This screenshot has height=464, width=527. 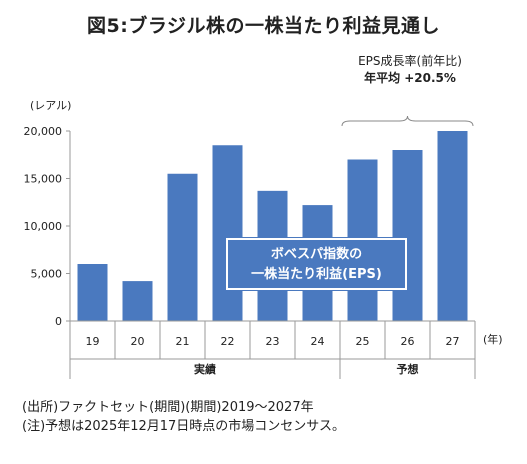 What do you see at coordinates (408, 369) in the screenshot?
I see `x-group-label: 予想` at bounding box center [408, 369].